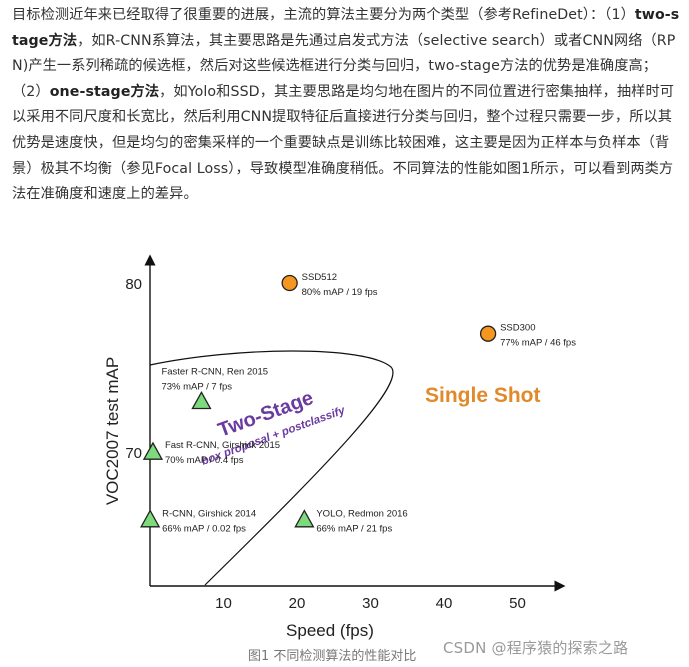 This screenshot has height=667, width=689. I want to click on two-stage-boundary-curve, so click(271, 468).